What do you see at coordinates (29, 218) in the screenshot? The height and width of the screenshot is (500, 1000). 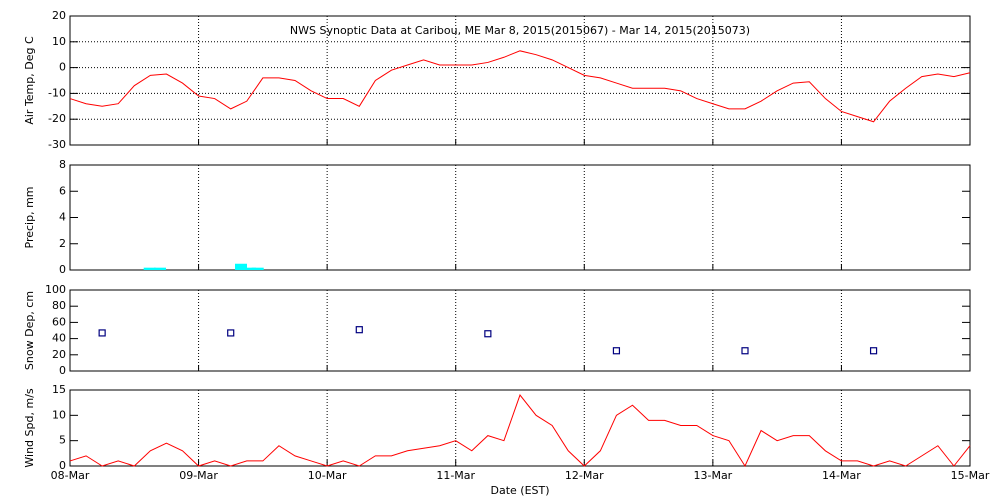 I see `y-axis-label: Precip, mm` at bounding box center [29, 218].